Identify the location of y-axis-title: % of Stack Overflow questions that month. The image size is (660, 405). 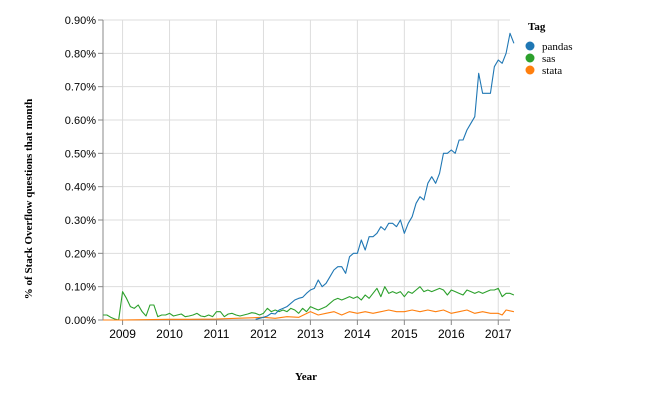
(29, 199).